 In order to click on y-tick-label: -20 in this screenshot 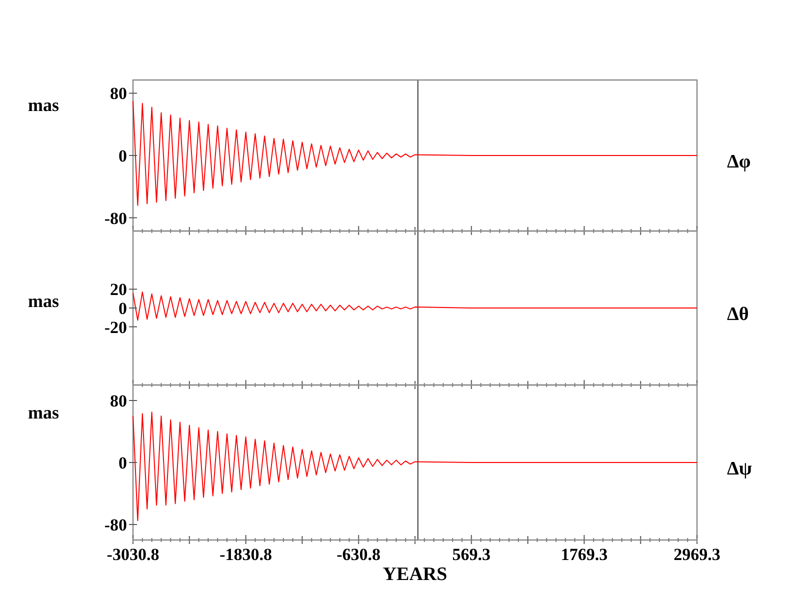, I will do `click(115, 327)`.